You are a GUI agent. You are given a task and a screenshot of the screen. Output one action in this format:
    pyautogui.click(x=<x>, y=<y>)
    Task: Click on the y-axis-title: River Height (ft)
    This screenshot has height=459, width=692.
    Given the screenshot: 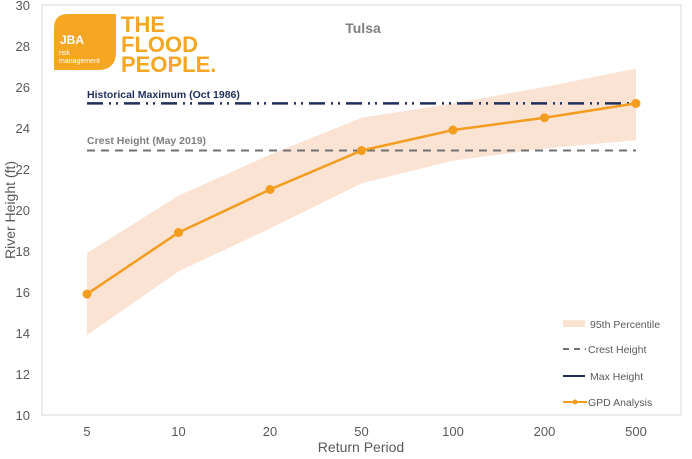 What is the action you would take?
    pyautogui.click(x=10, y=210)
    